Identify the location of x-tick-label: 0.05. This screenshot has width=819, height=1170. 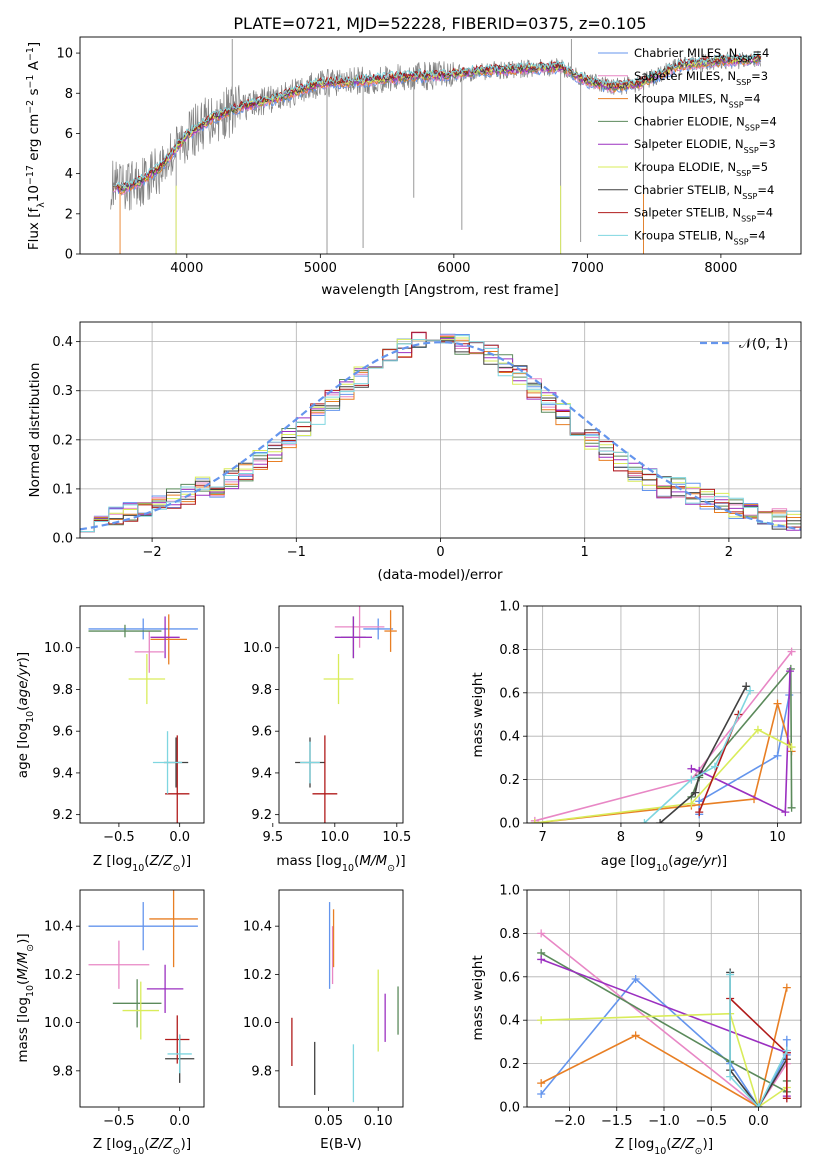
(328, 1121).